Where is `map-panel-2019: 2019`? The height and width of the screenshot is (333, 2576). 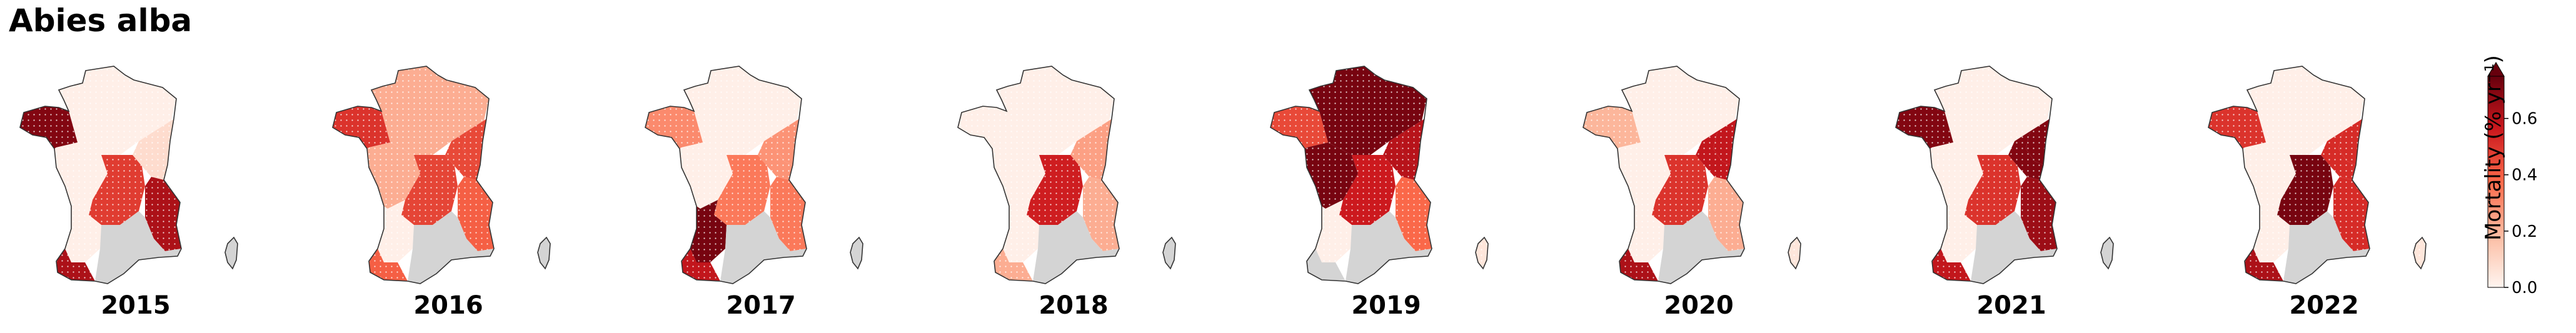 map-panel-2019: 2019 is located at coordinates (1386, 188).